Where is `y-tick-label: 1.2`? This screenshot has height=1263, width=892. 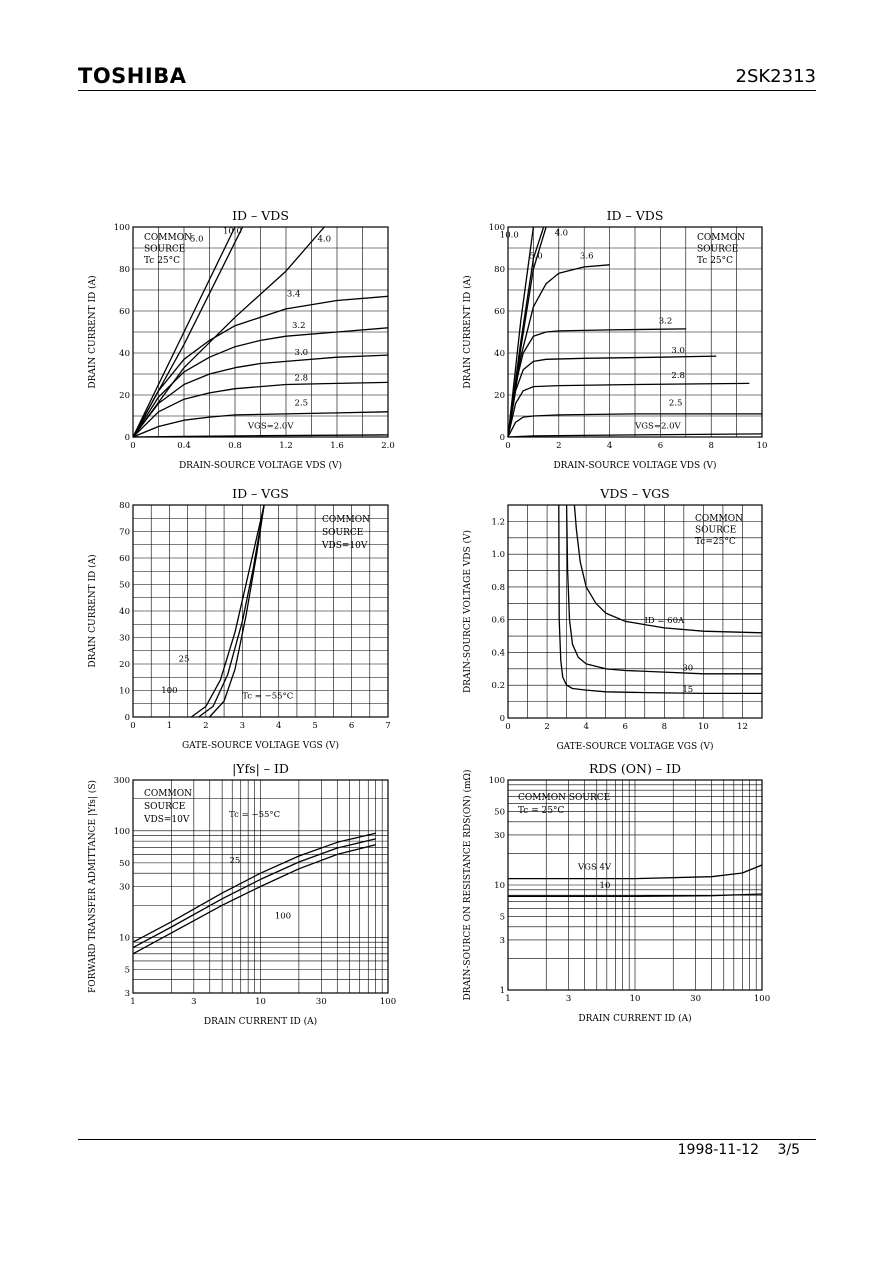
y-tick-label: 1.2 is located at coordinates (498, 522).